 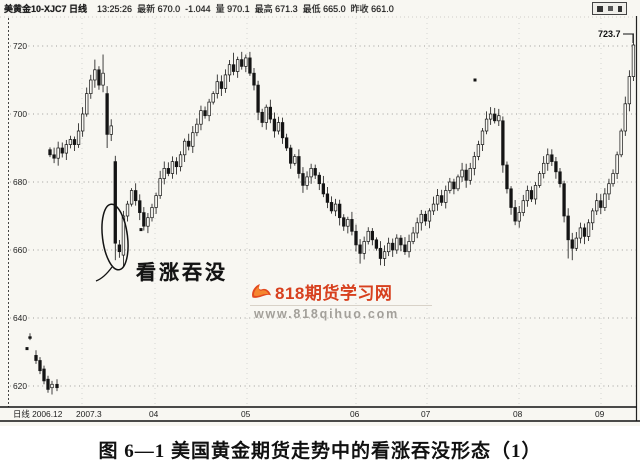 What do you see at coordinates (20, 318) in the screenshot?
I see `y-axis-label: 640` at bounding box center [20, 318].